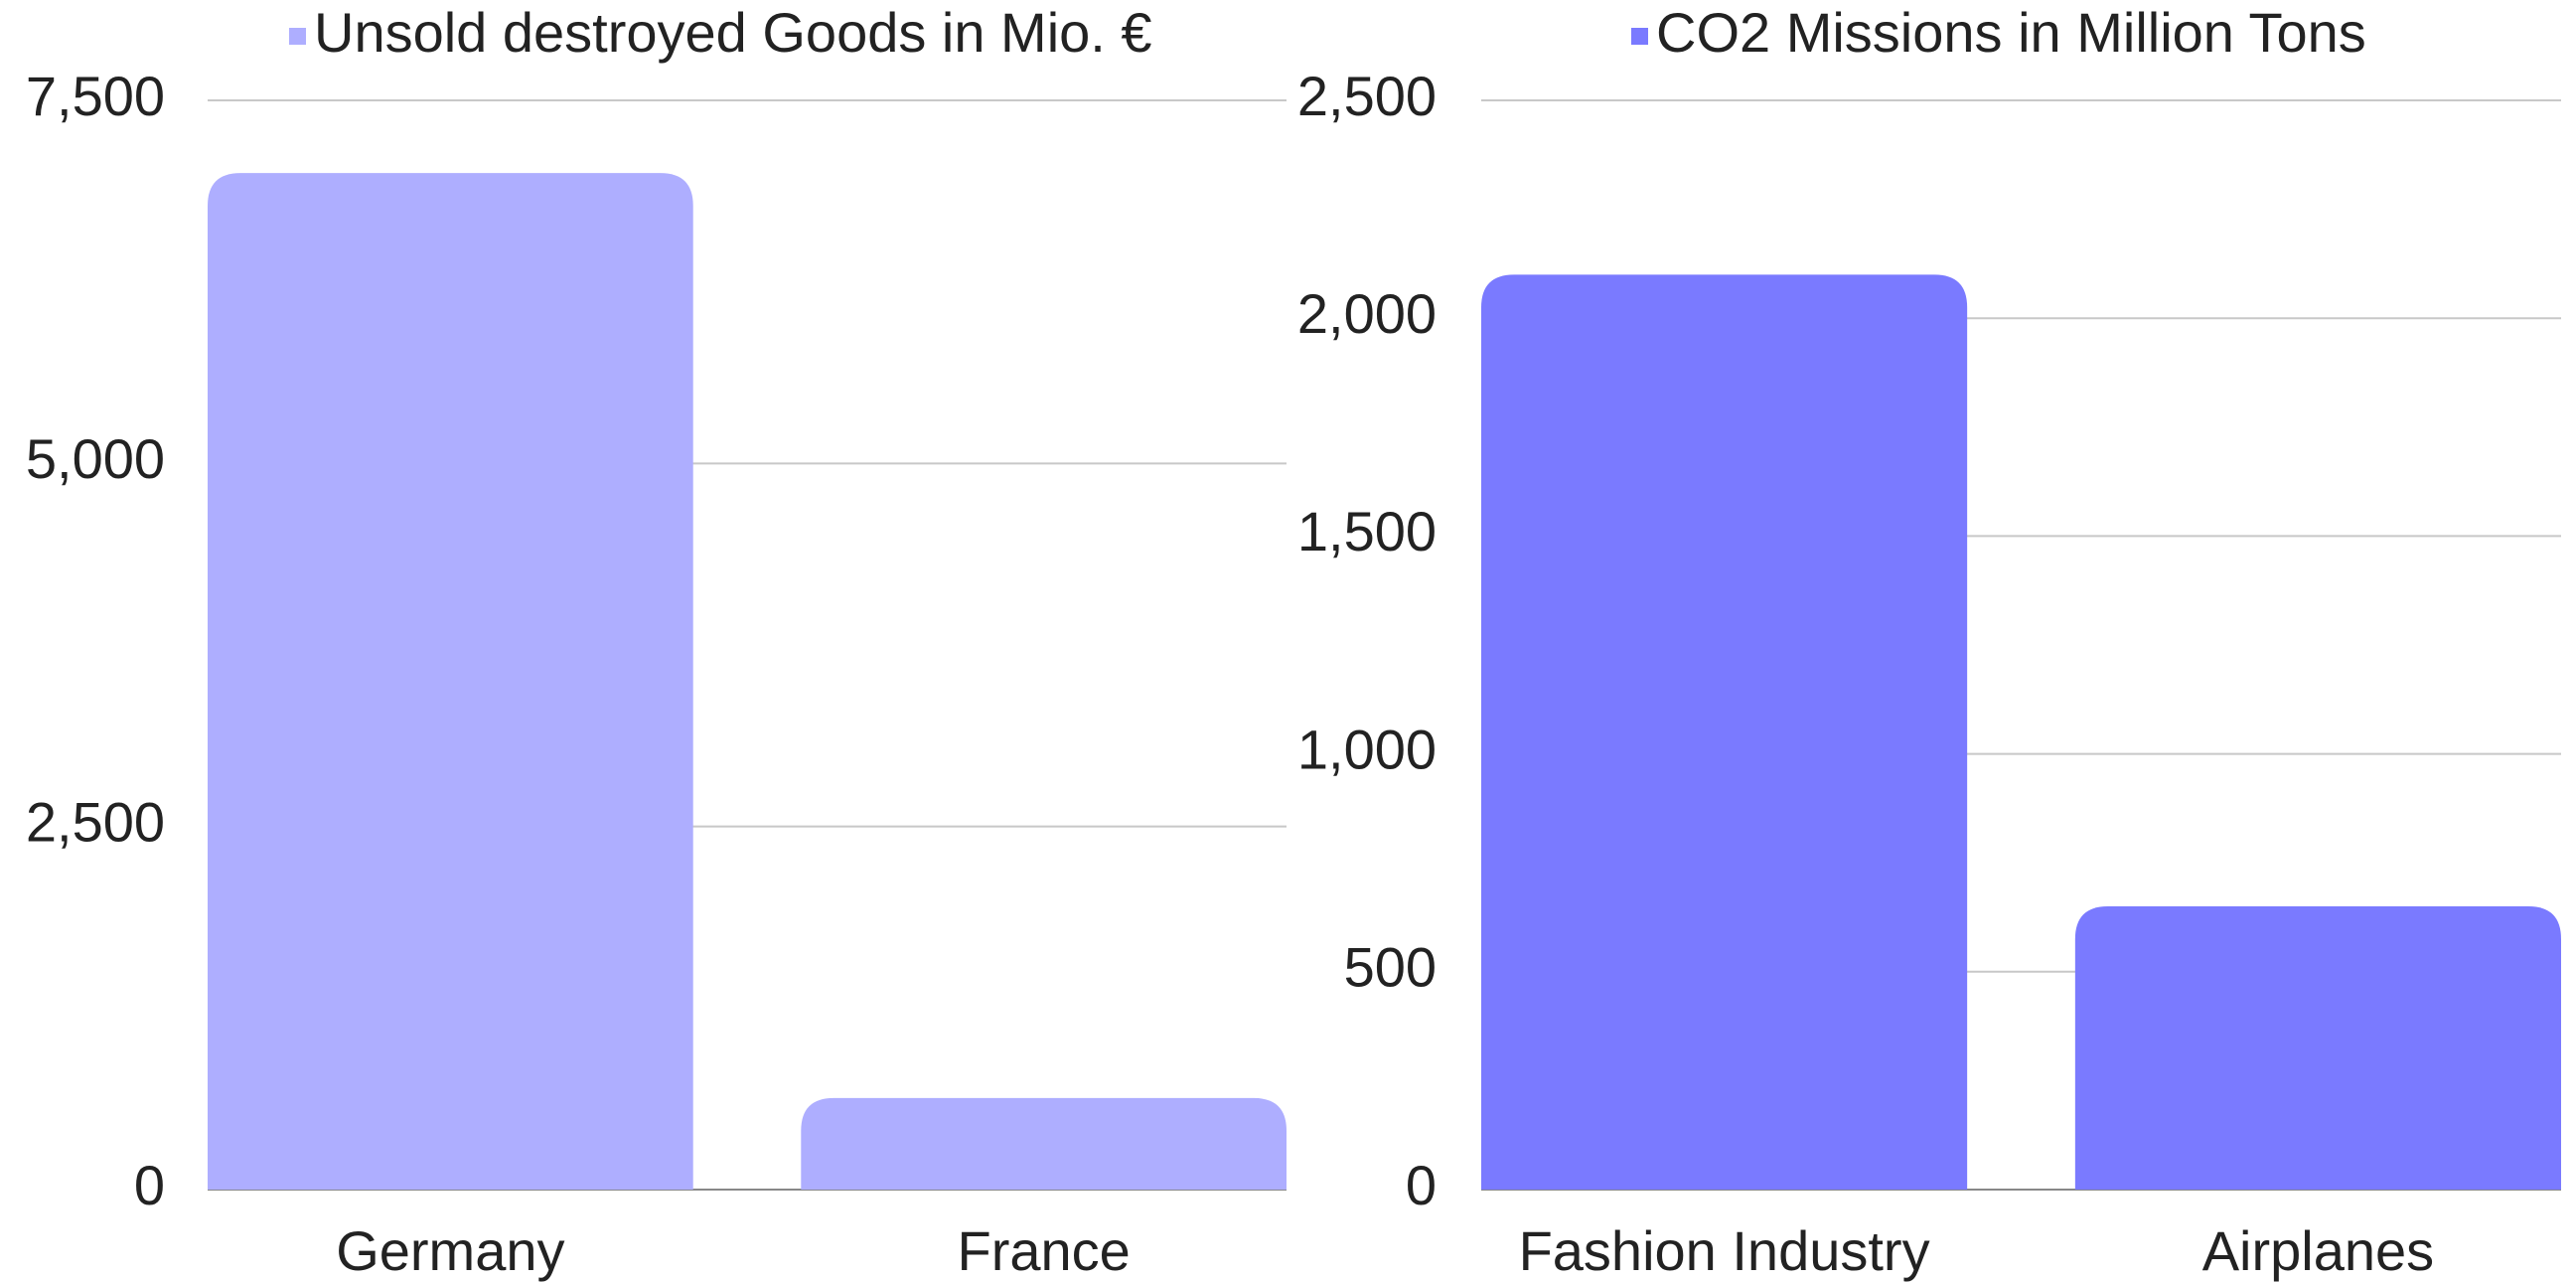  Describe the element at coordinates (1724, 1250) in the screenshot. I see `x-tick-label: Fashion Industry` at that location.